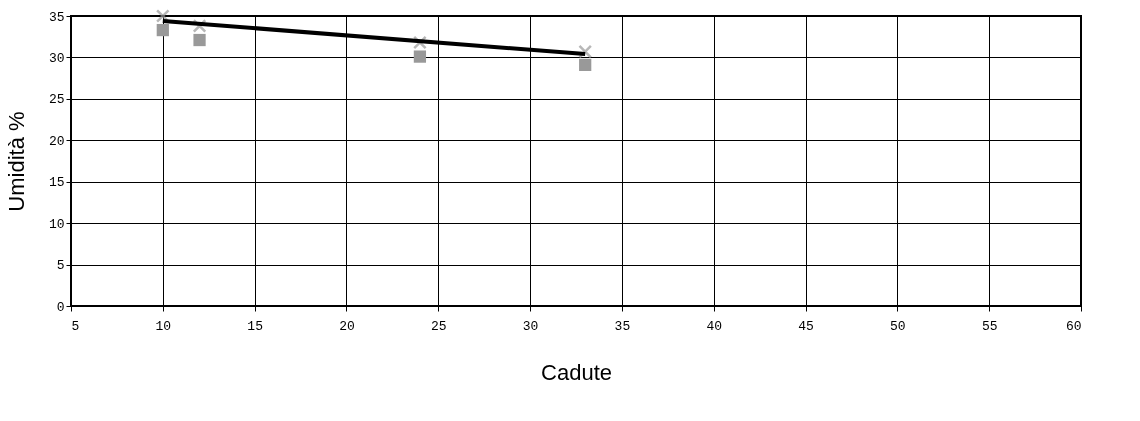 This screenshot has height=421, width=1140. Describe the element at coordinates (989, 326) in the screenshot. I see `x-tick-label: 55` at that location.